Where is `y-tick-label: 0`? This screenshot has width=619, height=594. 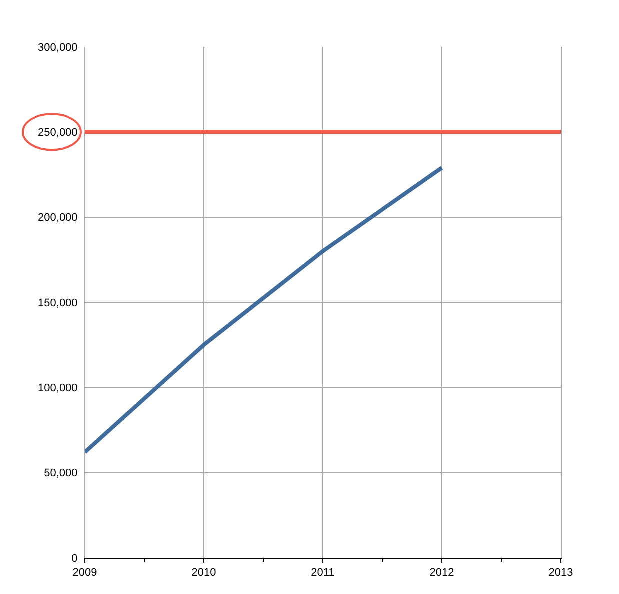 y-tick-label: 0 is located at coordinates (75, 558).